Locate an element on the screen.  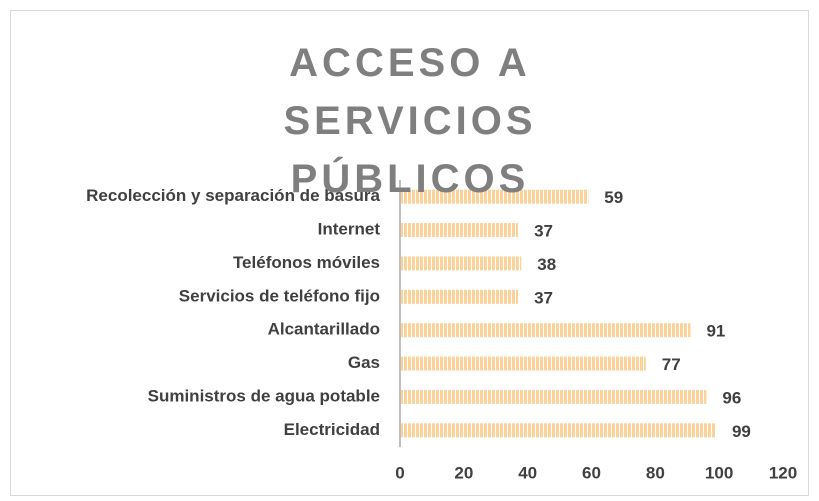
y-tick-label: Suministros de agua potable is located at coordinates (264, 395).